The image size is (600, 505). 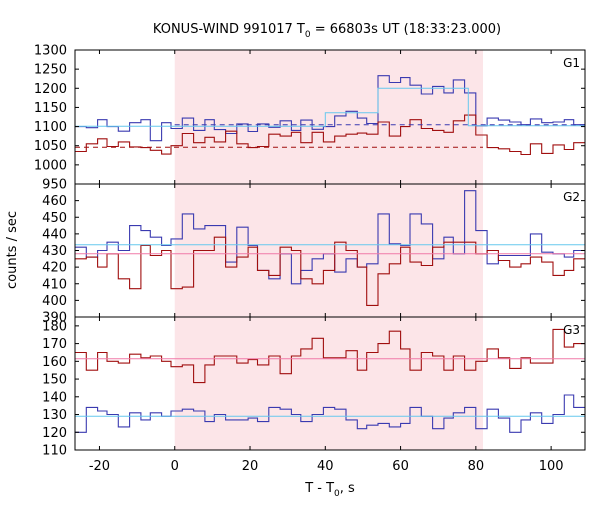 What do you see at coordinates (54, 284) in the screenshot?
I see `y-tick-label: 410` at bounding box center [54, 284].